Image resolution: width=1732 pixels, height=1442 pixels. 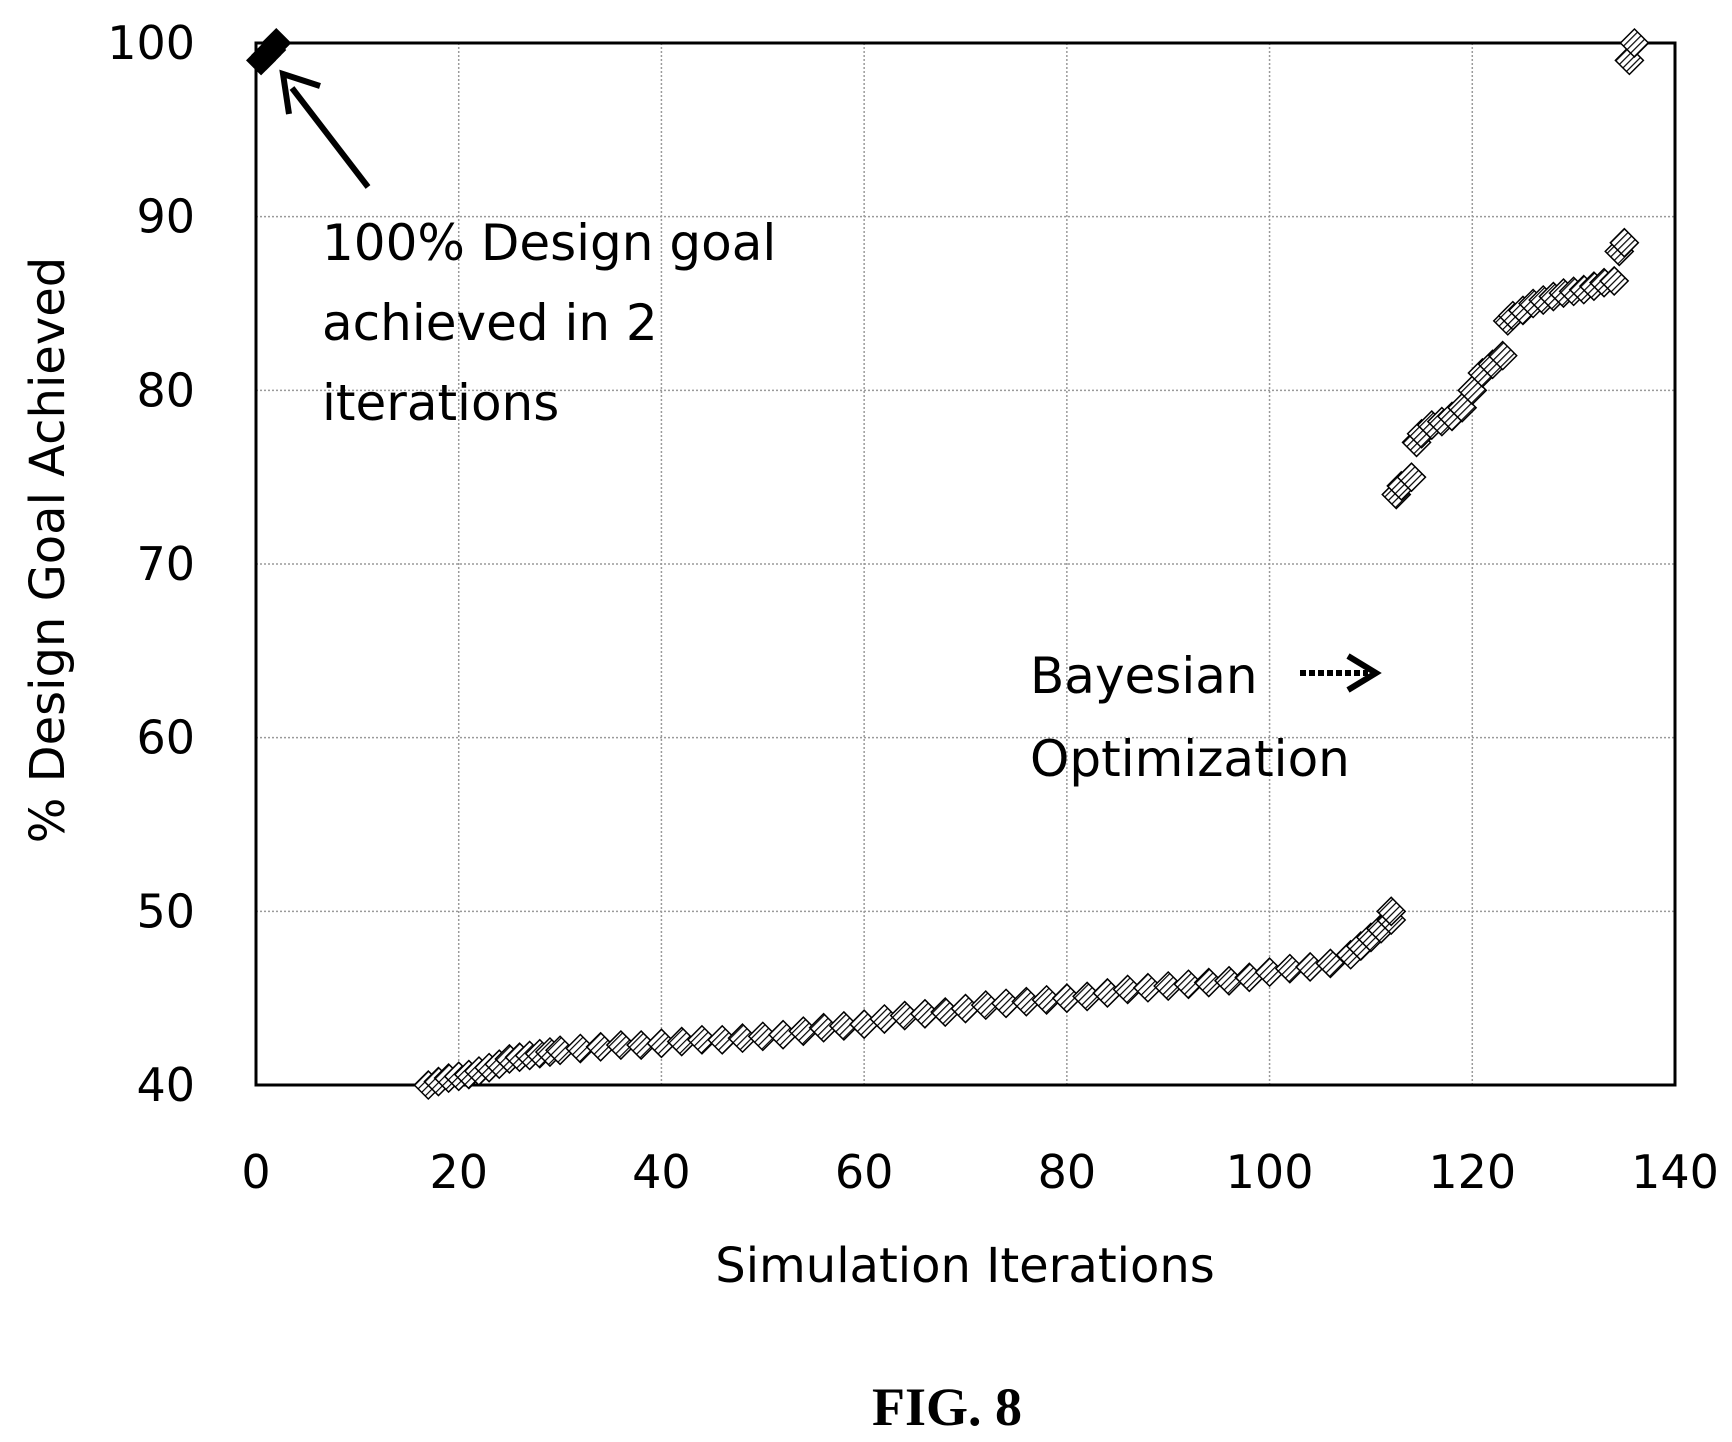 I want to click on x-tick-label: 120, so click(x=1472, y=1172).